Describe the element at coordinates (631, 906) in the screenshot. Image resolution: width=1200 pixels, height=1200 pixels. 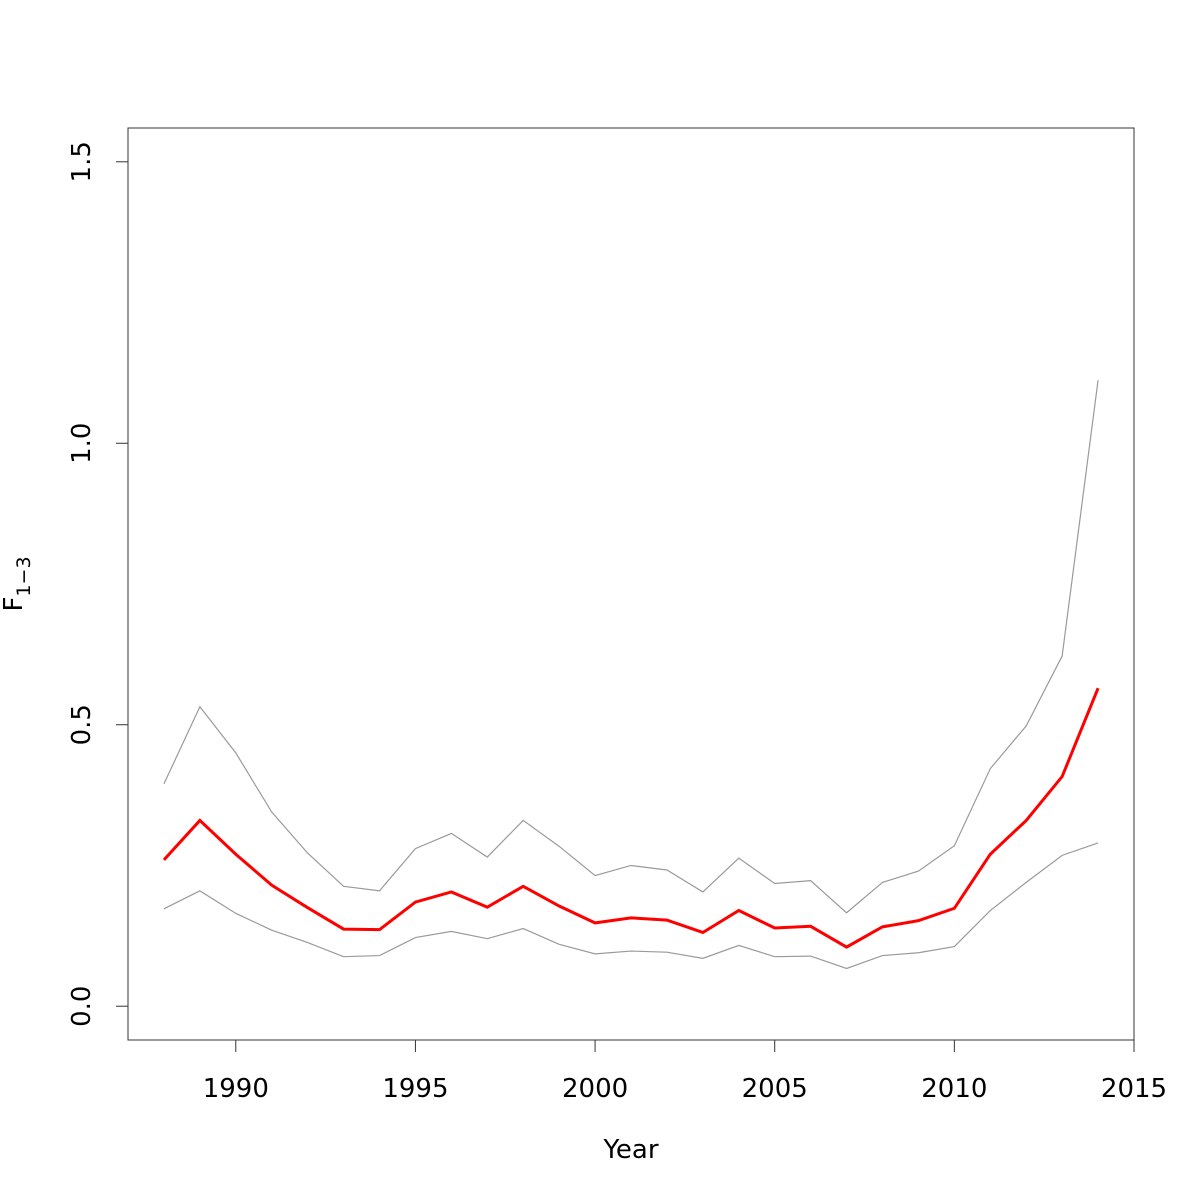
I see `series-line-lower` at that location.